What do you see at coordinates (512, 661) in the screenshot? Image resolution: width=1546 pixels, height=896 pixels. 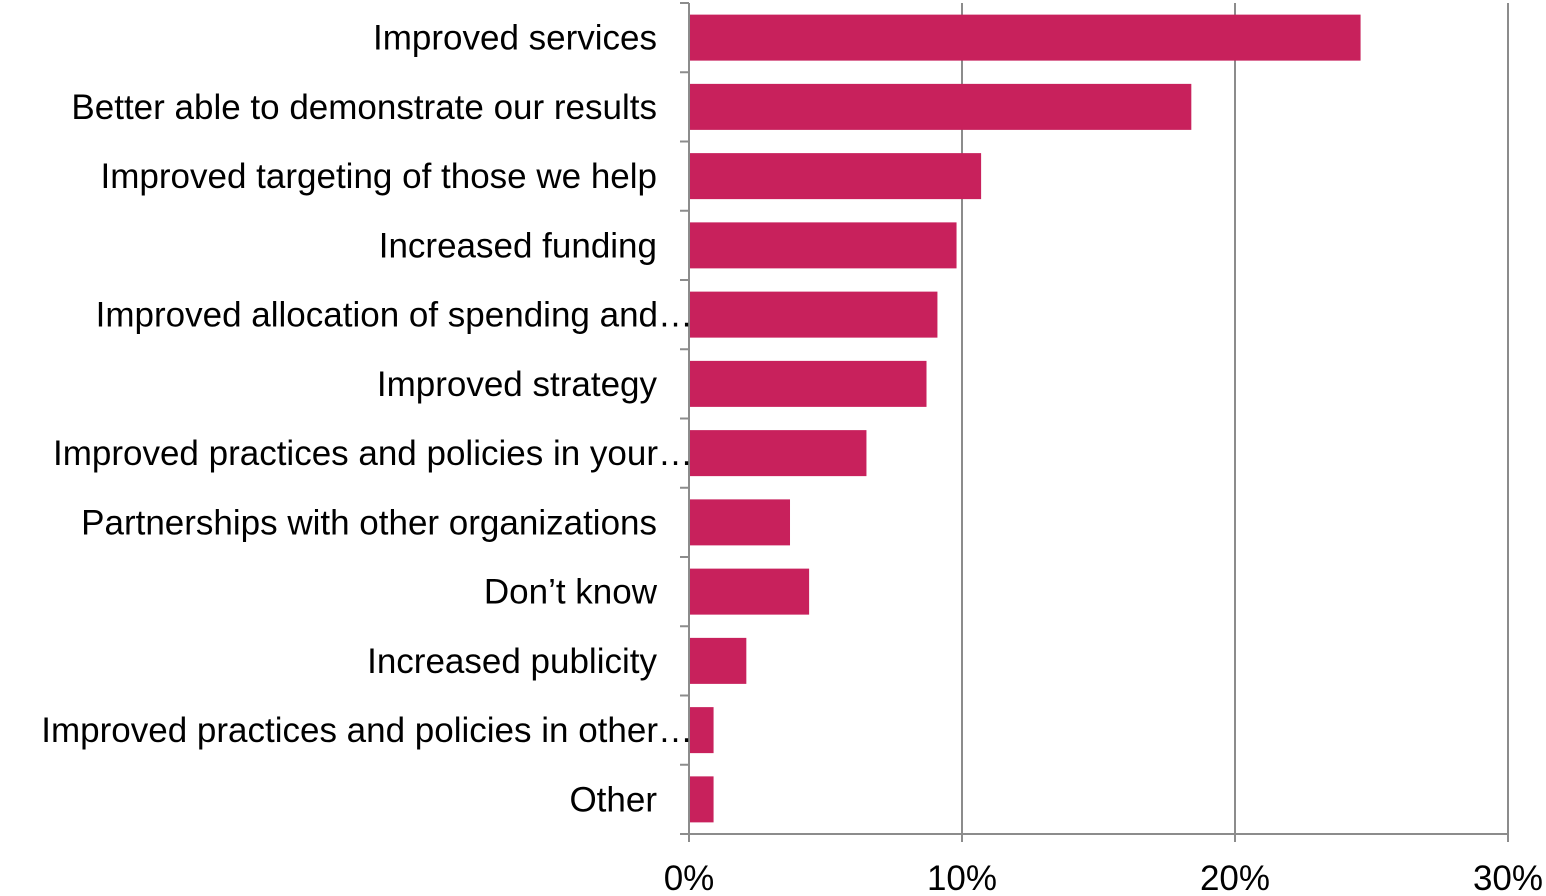 I see `category-label: Increased publicity` at bounding box center [512, 661].